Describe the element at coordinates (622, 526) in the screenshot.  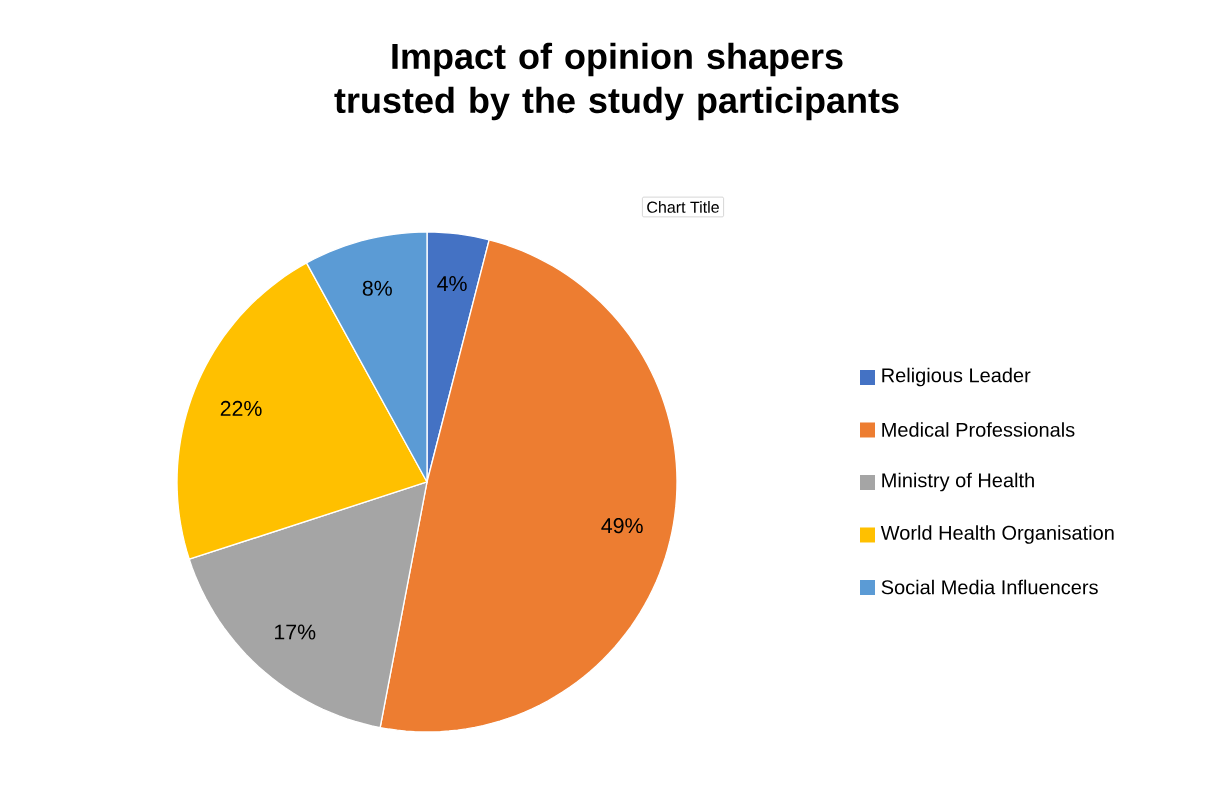
I see `data-label: 49%` at that location.